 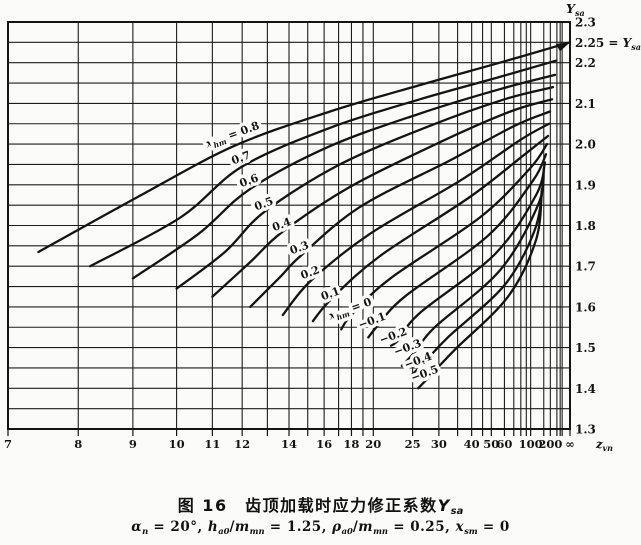 What do you see at coordinates (585, 348) in the screenshot?
I see `y-tick-label: 1.5` at bounding box center [585, 348].